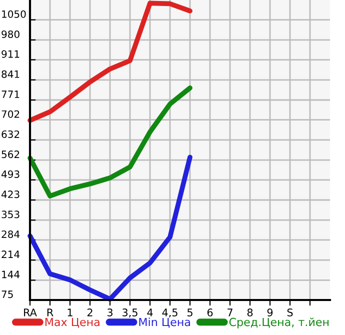 This screenshot has width=345, height=335. I want to click on x-tick-label: 4,5, so click(170, 313).